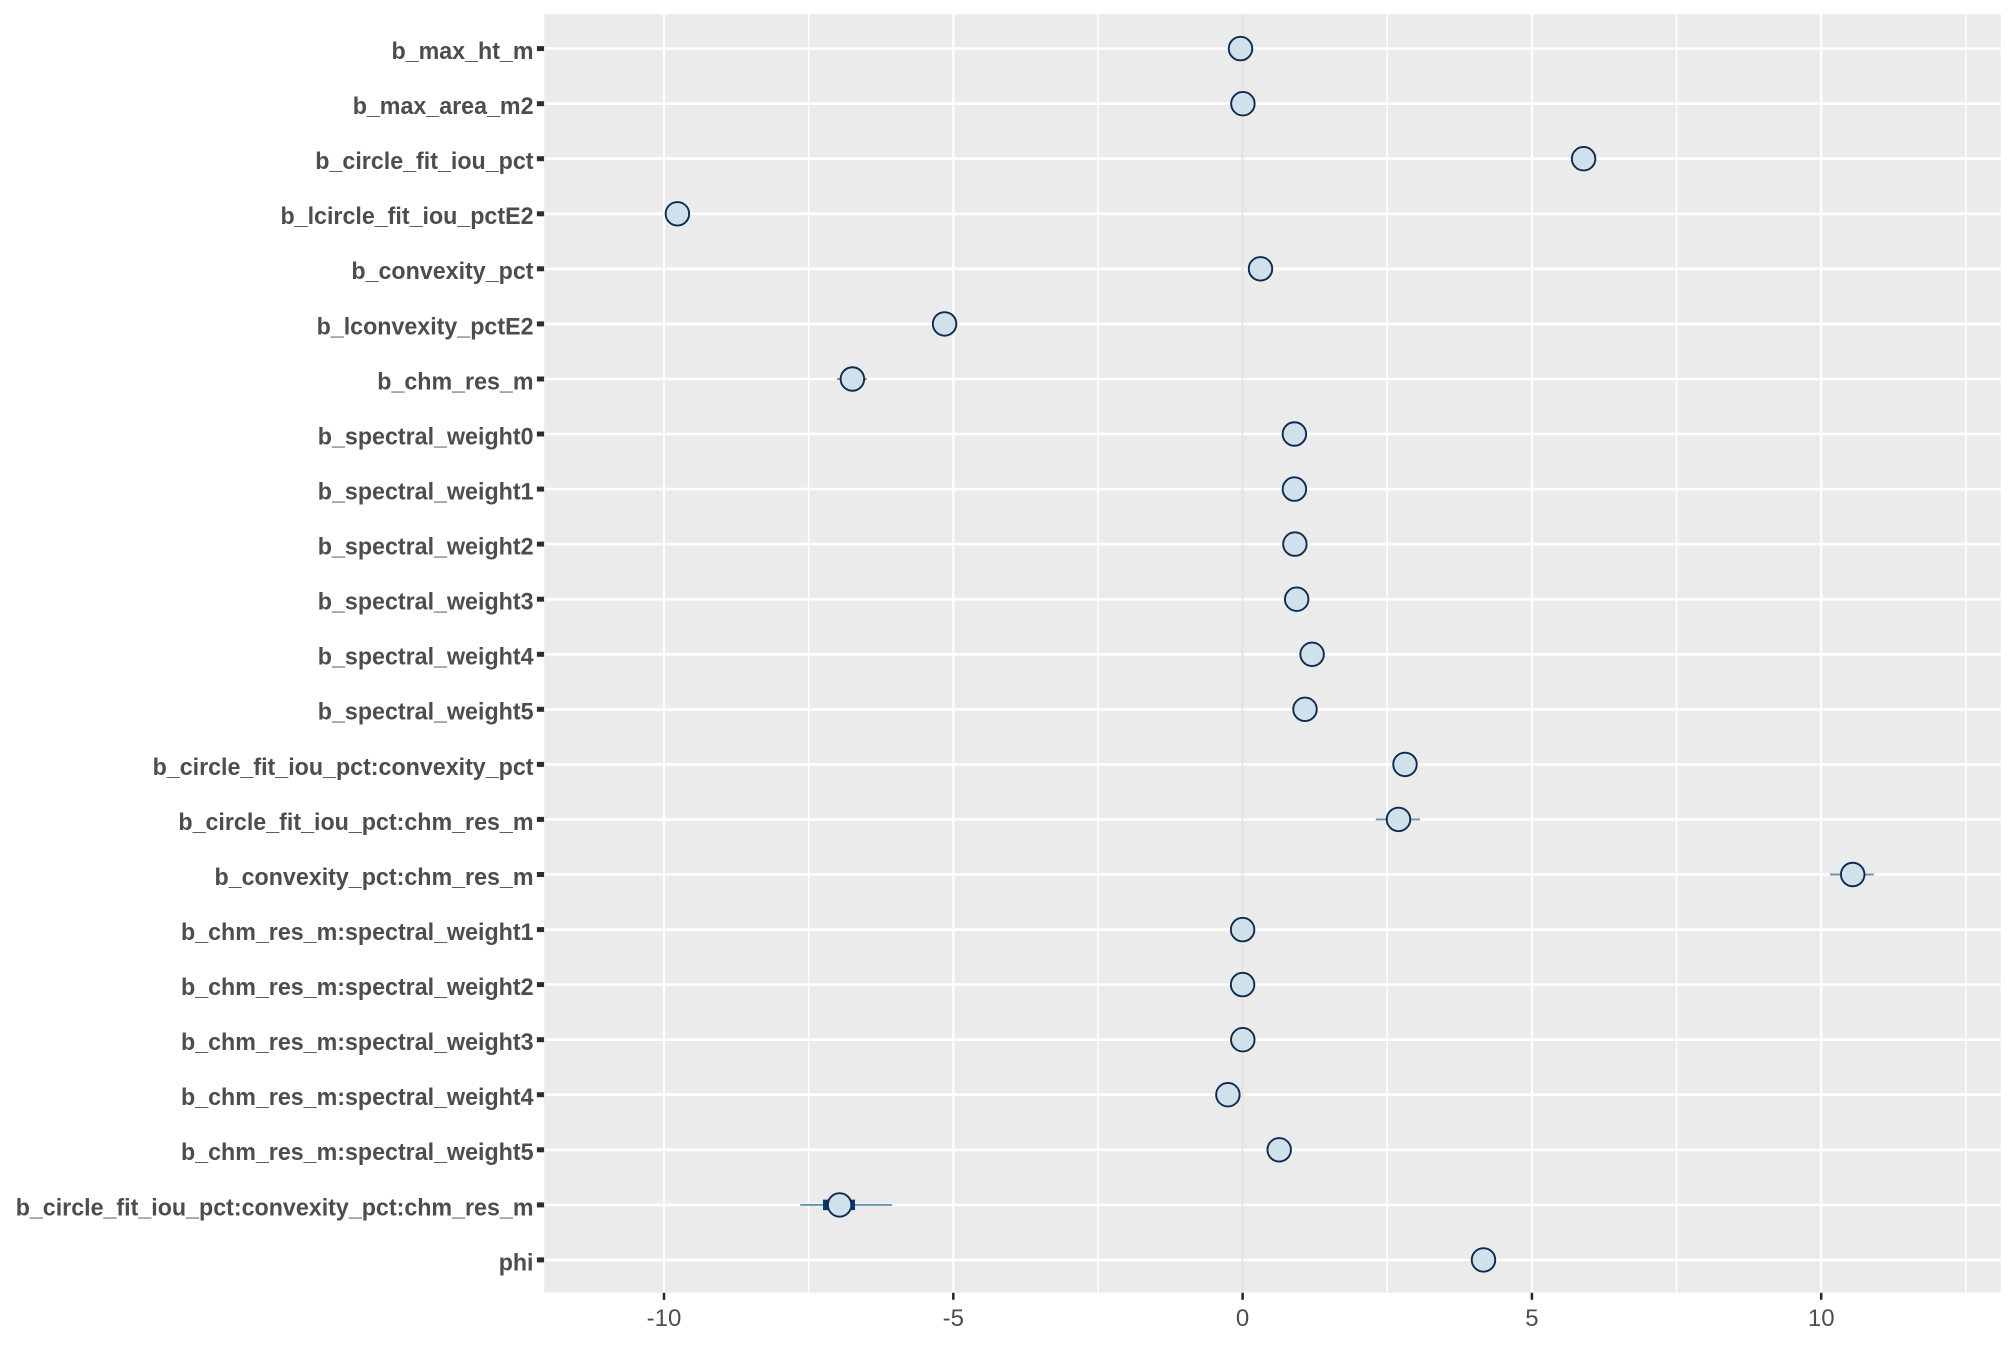 The image size is (2016, 1349). Describe the element at coordinates (426, 657) in the screenshot. I see `svg-text: b_spectral_weight4` at that location.